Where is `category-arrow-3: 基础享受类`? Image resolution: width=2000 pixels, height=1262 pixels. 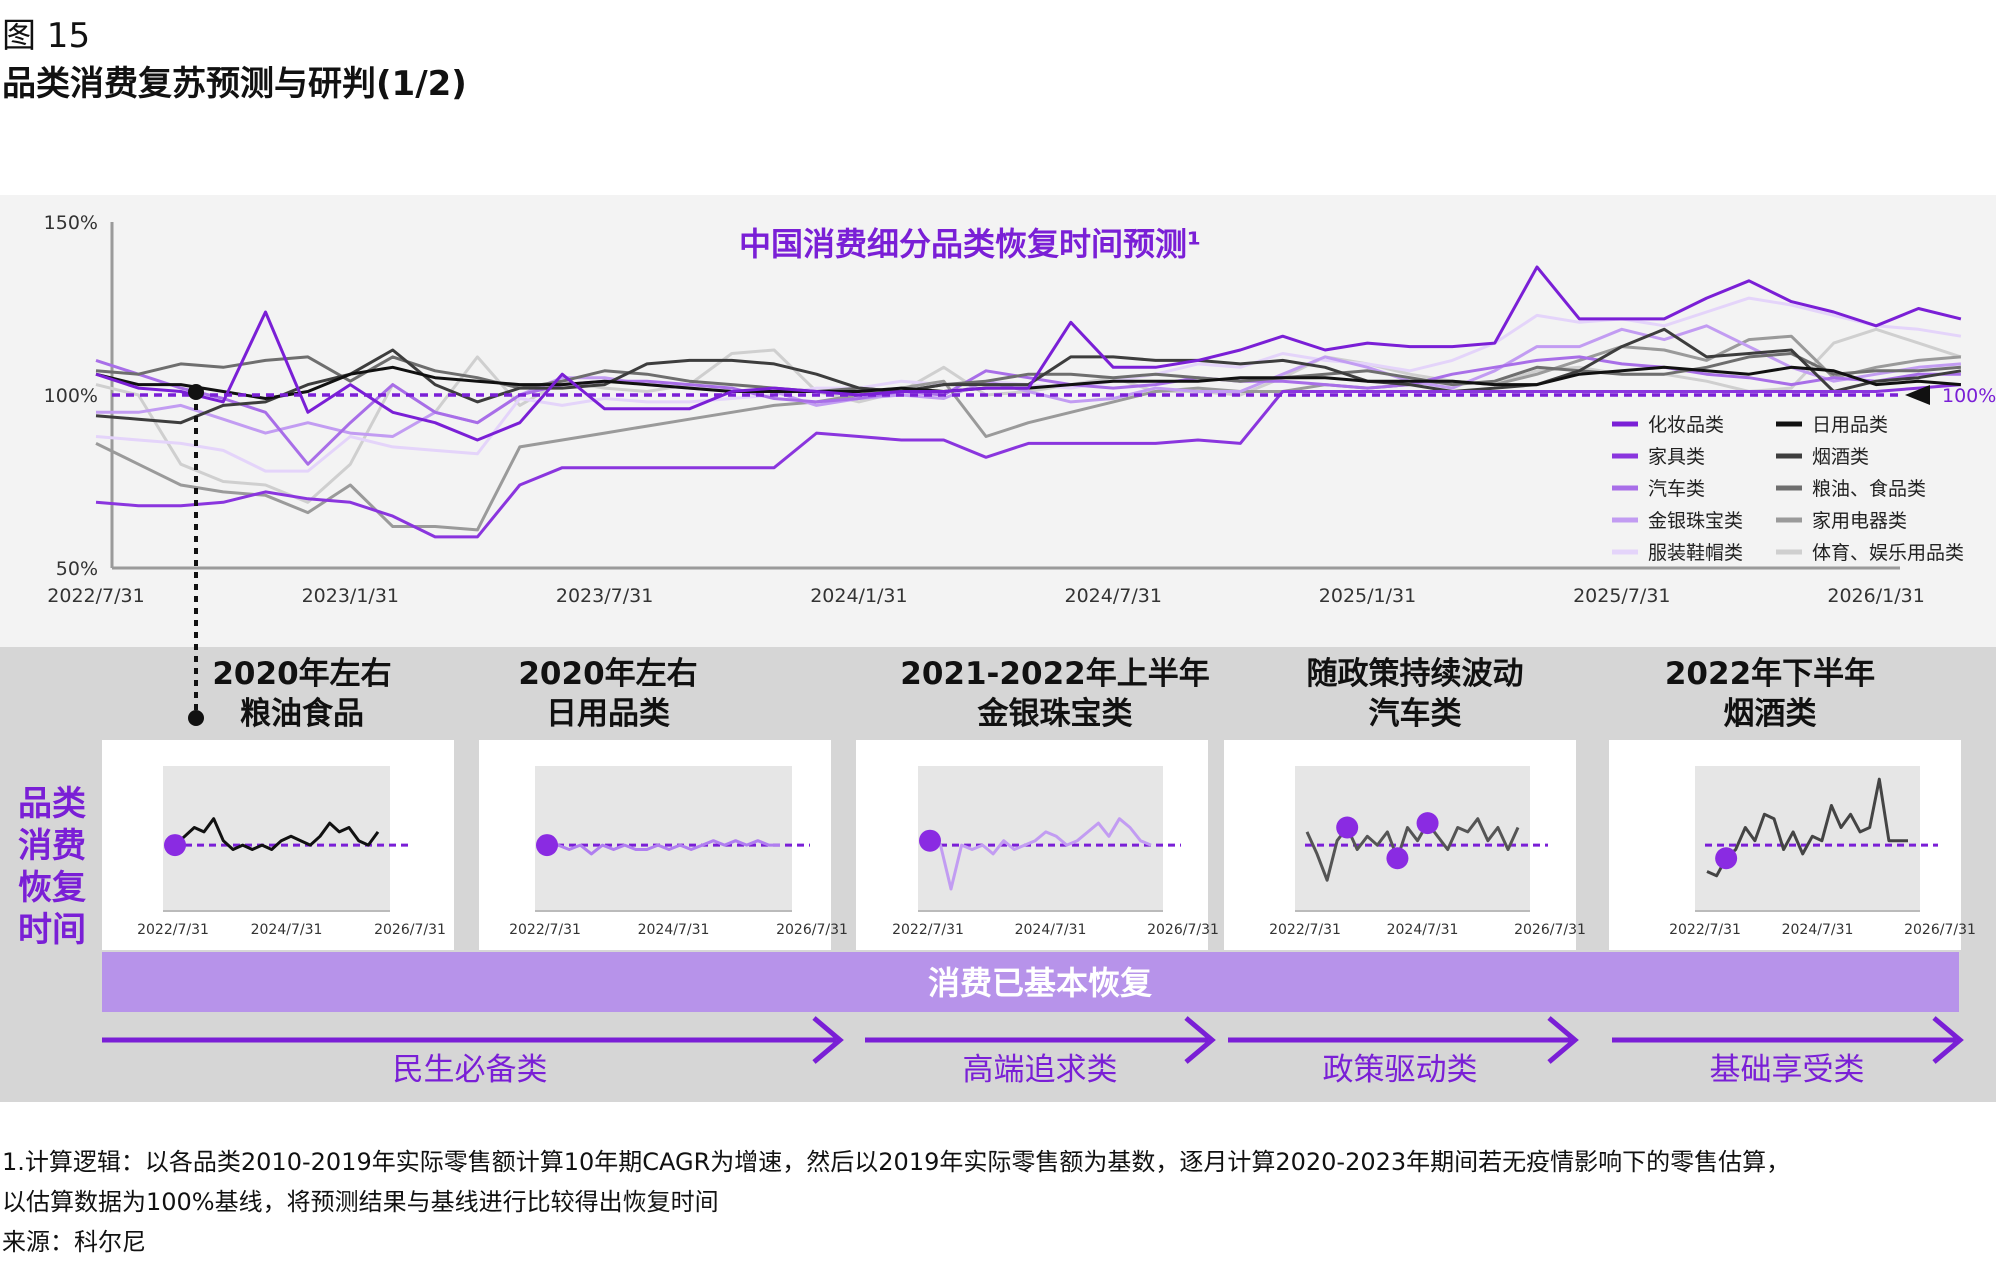 category-arrow-3: 基础享受类 is located at coordinates (1788, 1052).